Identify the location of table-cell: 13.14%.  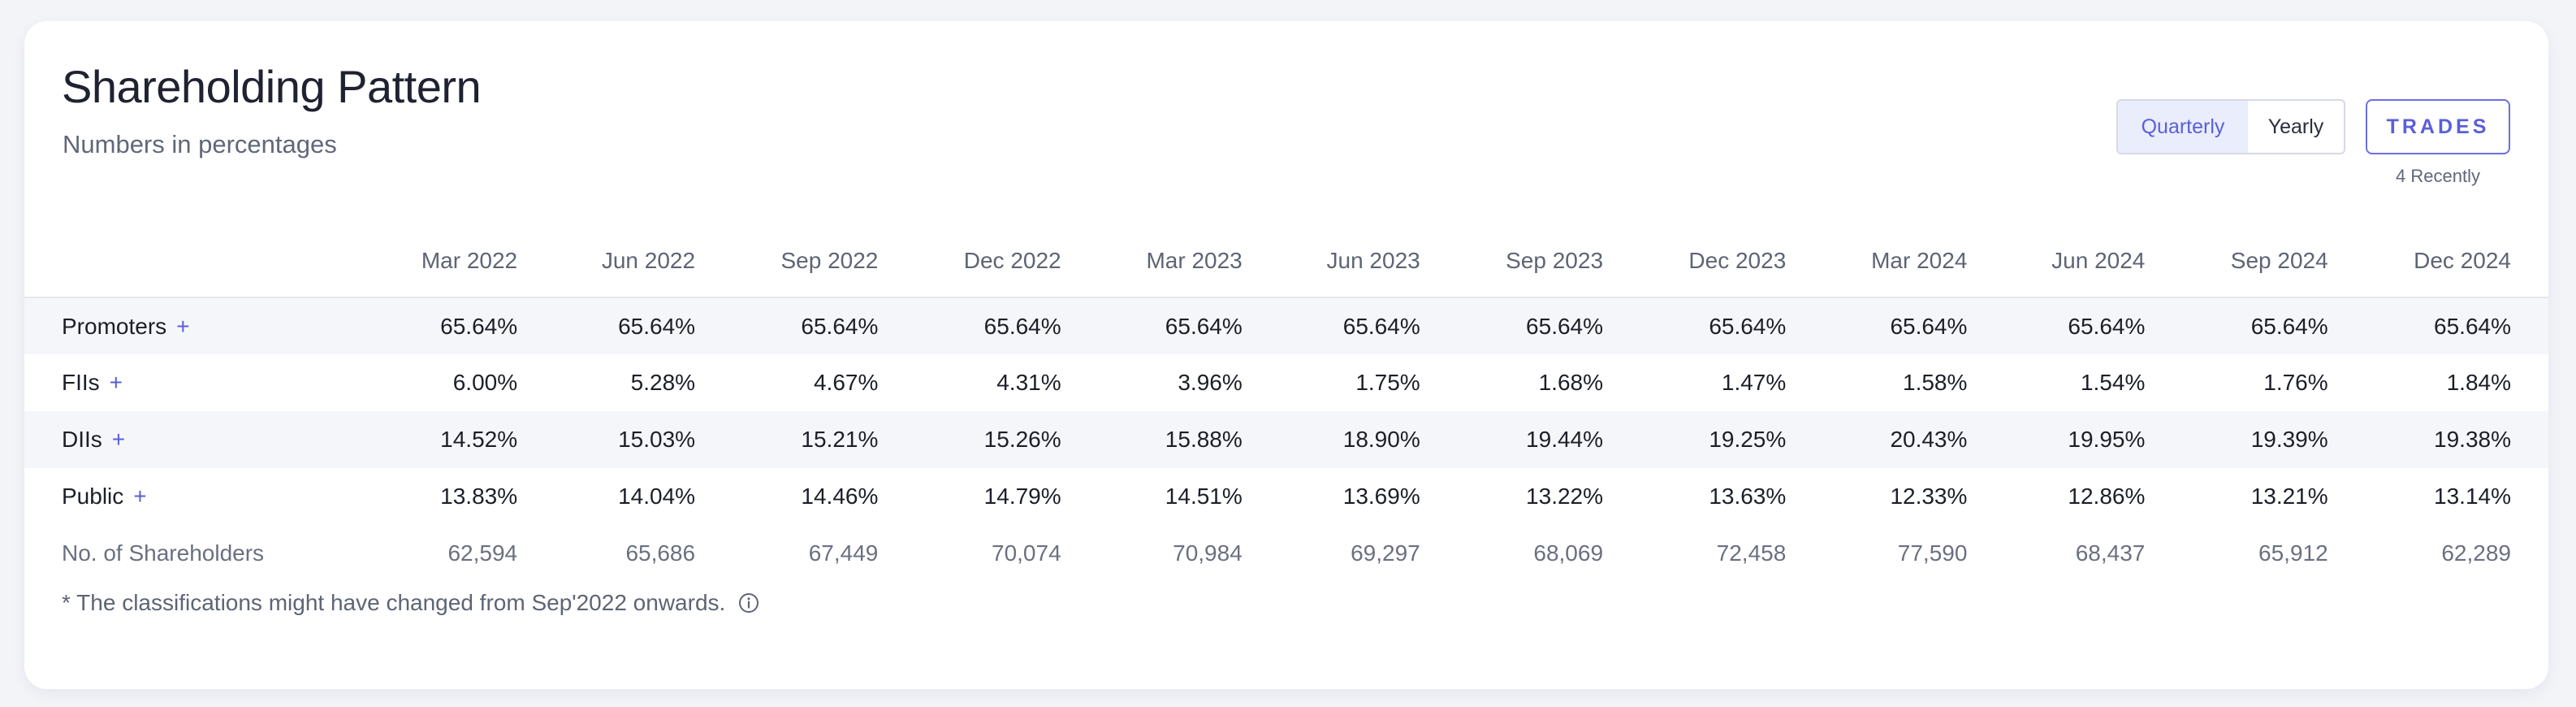
(2472, 497).